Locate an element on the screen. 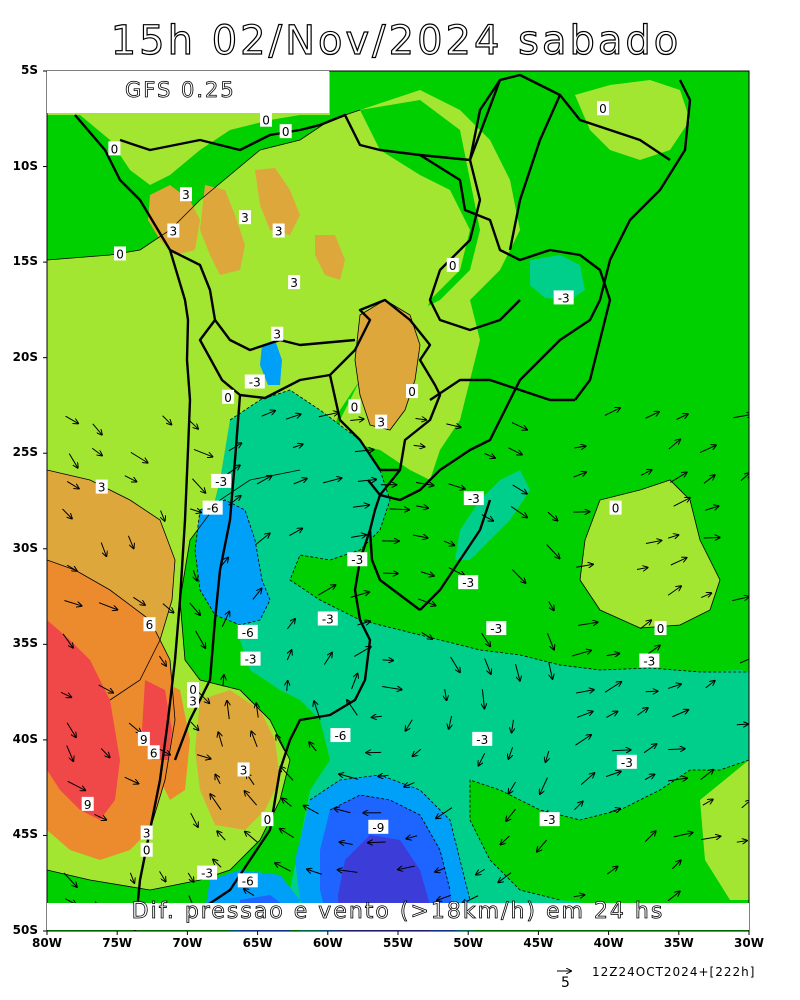 The height and width of the screenshot is (1000, 800). caption-box is located at coordinates (398, 916).